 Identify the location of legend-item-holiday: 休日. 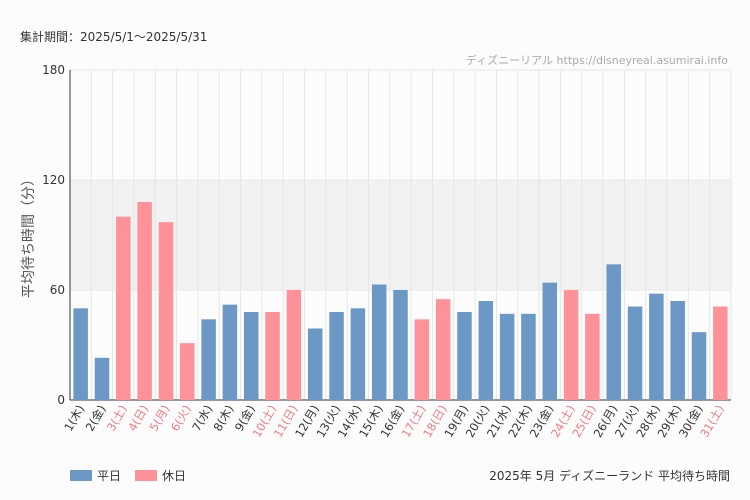
(160, 475).